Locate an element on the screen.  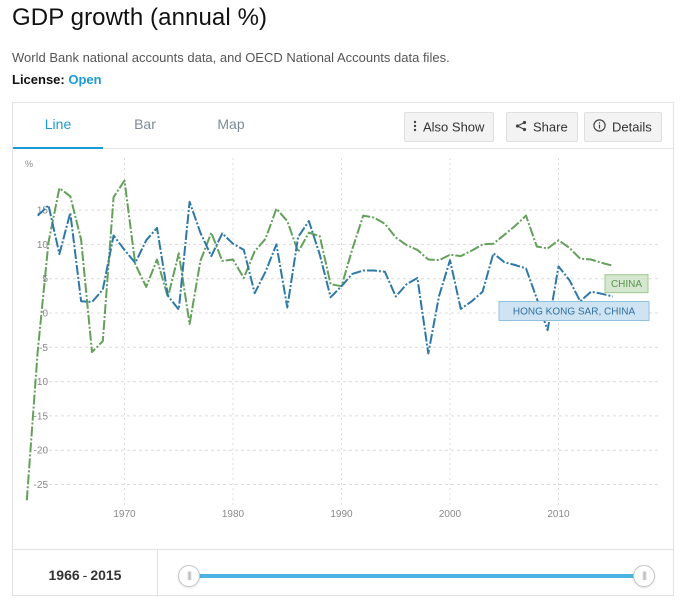
range-bar: 1966-2015 ||| ||| is located at coordinates (343, 573).